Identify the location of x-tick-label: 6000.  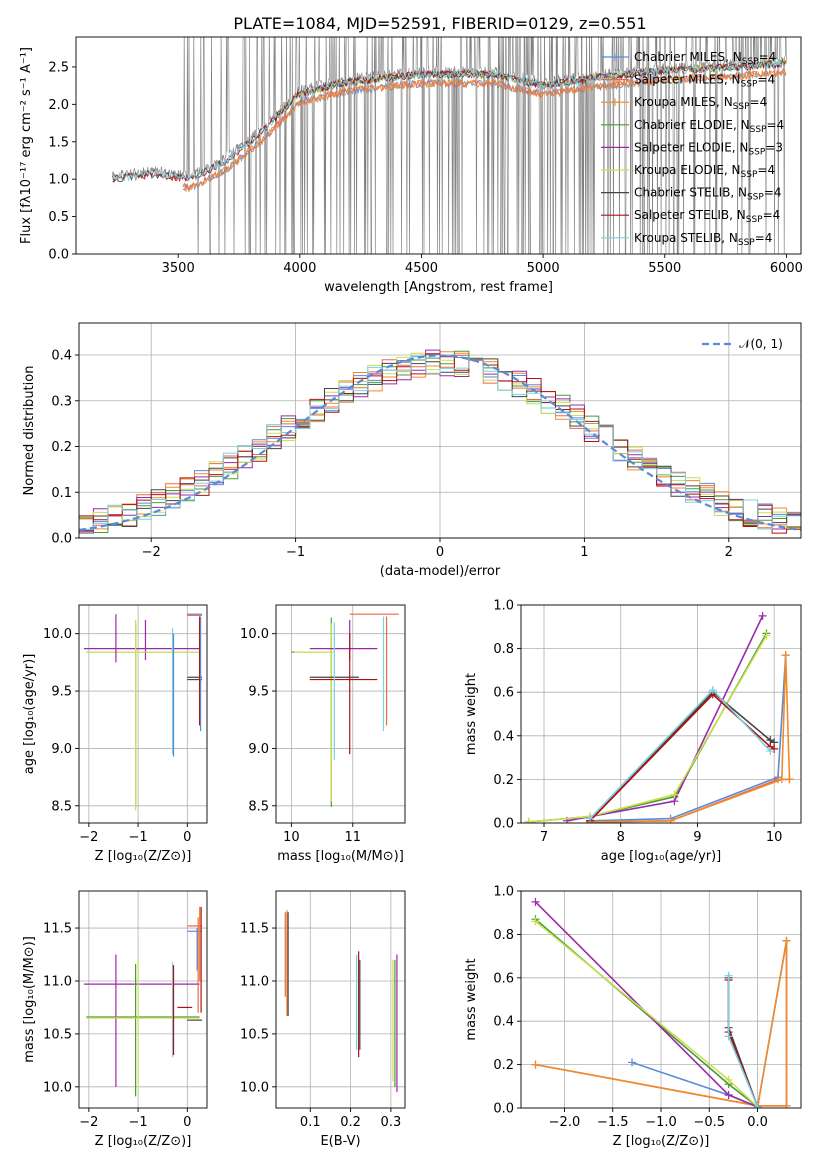
(786, 268).